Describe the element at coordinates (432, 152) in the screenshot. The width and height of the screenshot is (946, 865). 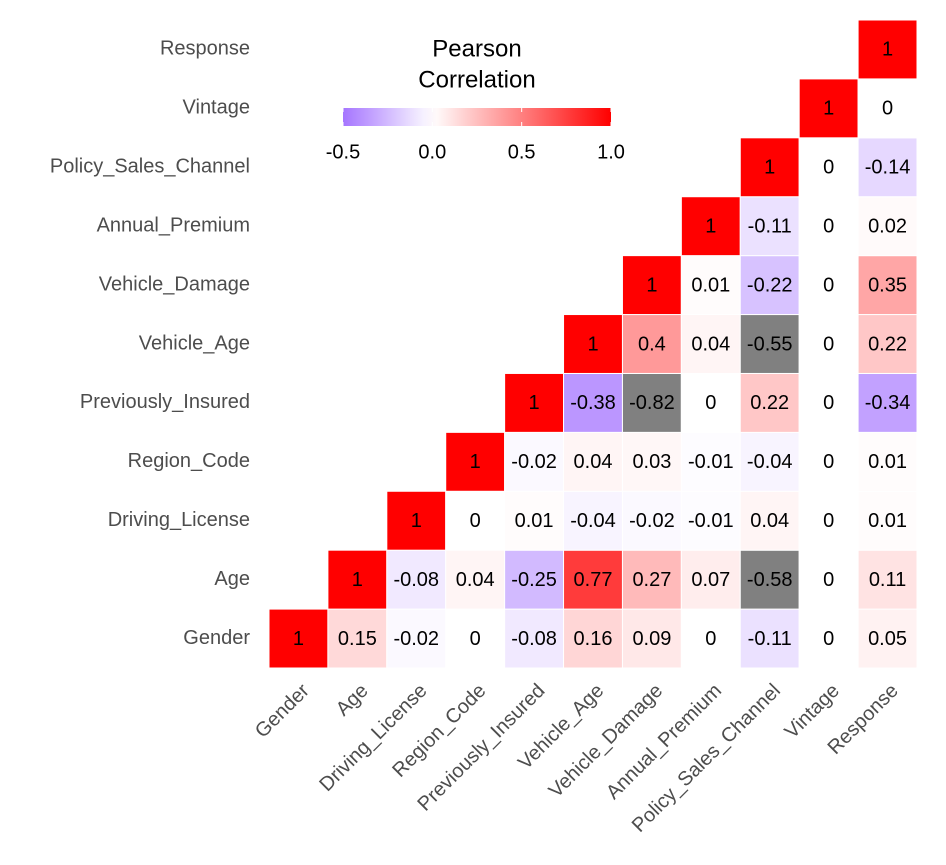
I see `colorbar-tick-label: 0.0` at that location.